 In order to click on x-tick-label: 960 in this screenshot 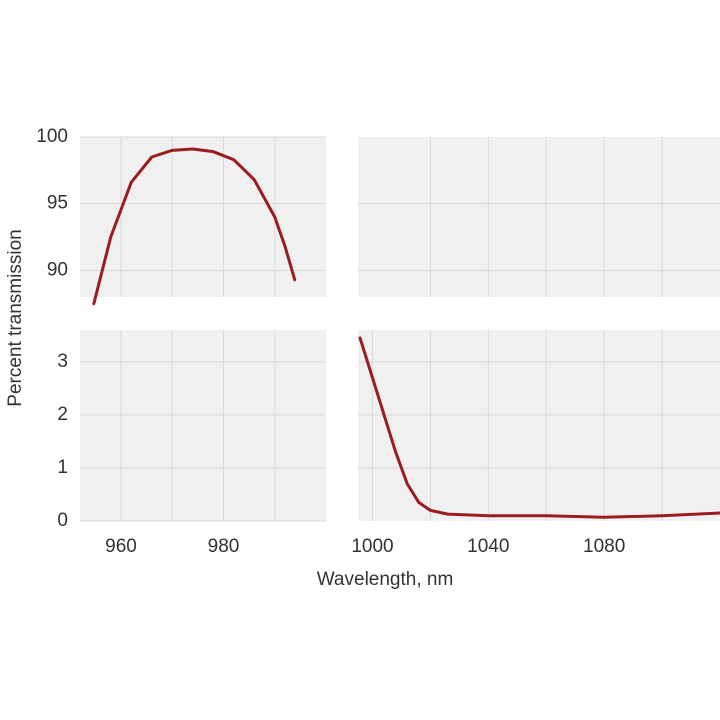, I will do `click(121, 546)`.